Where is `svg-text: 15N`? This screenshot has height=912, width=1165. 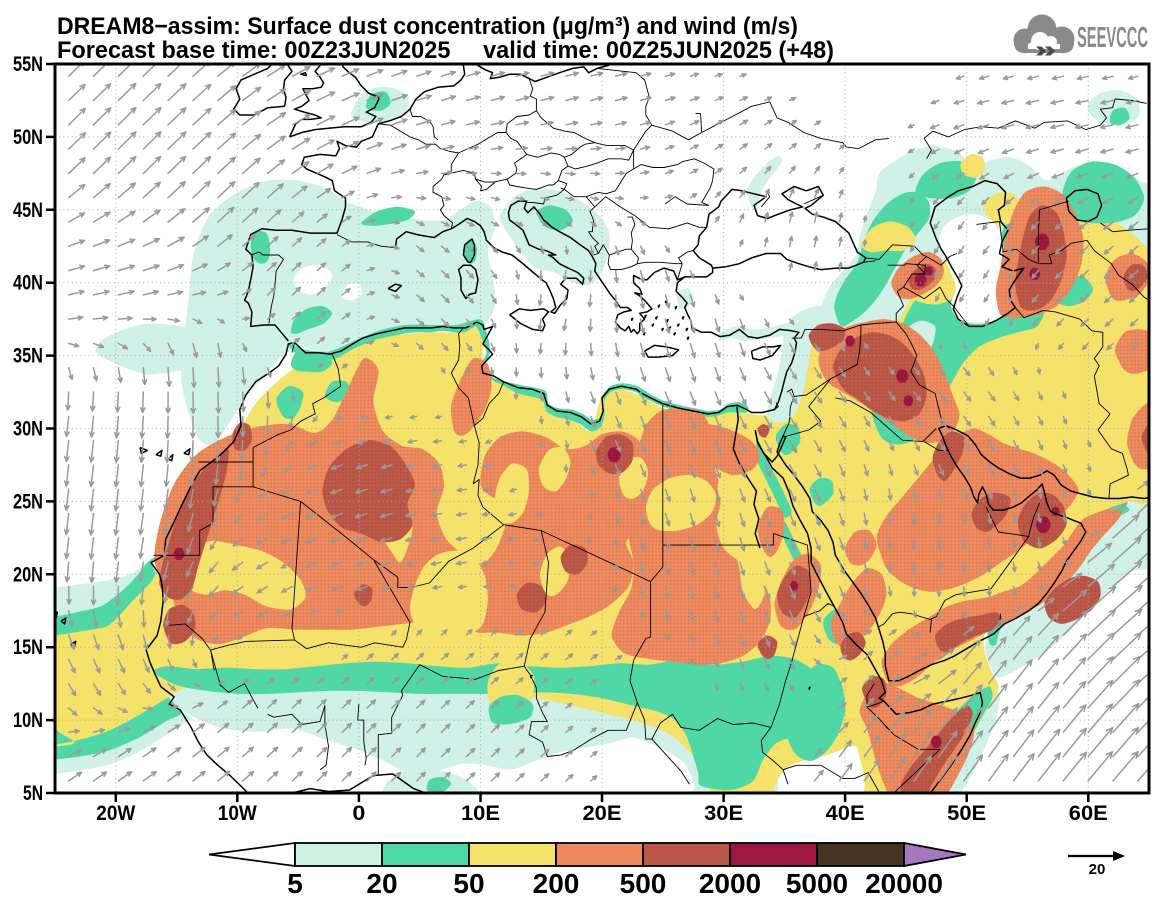 svg-text: 15N is located at coordinates (28, 647).